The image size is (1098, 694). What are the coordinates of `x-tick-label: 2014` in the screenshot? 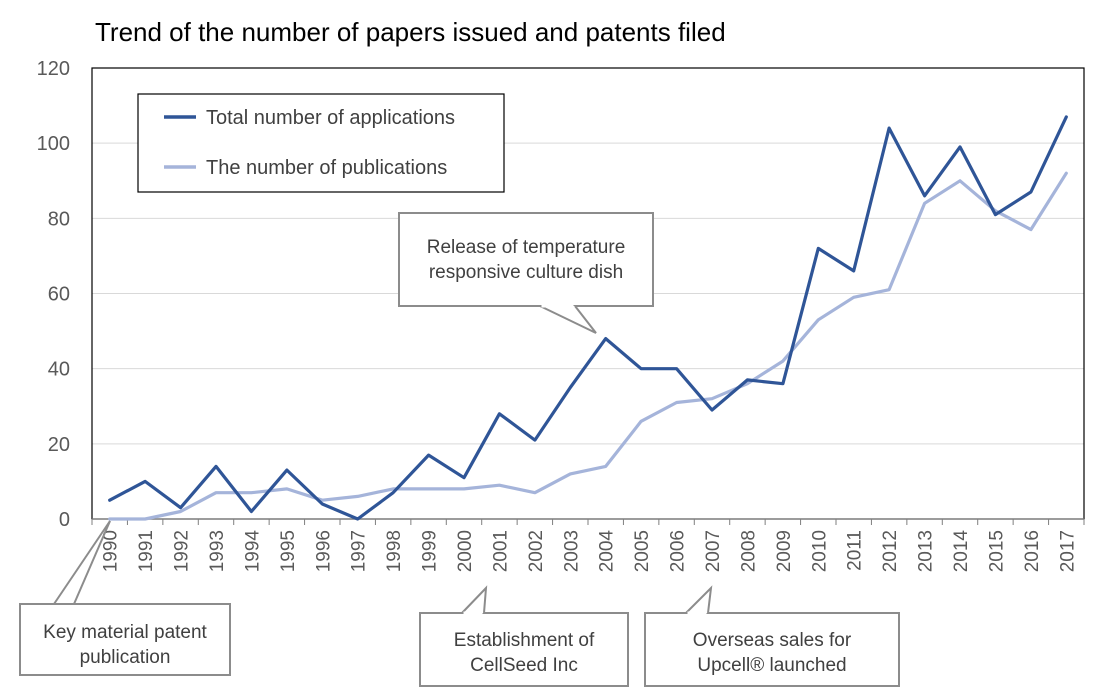 It's located at (961, 551).